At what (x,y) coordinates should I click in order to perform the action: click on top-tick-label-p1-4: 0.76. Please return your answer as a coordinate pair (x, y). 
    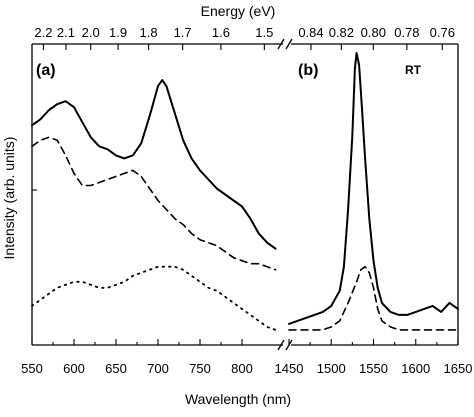
    Looking at the image, I should click on (442, 32).